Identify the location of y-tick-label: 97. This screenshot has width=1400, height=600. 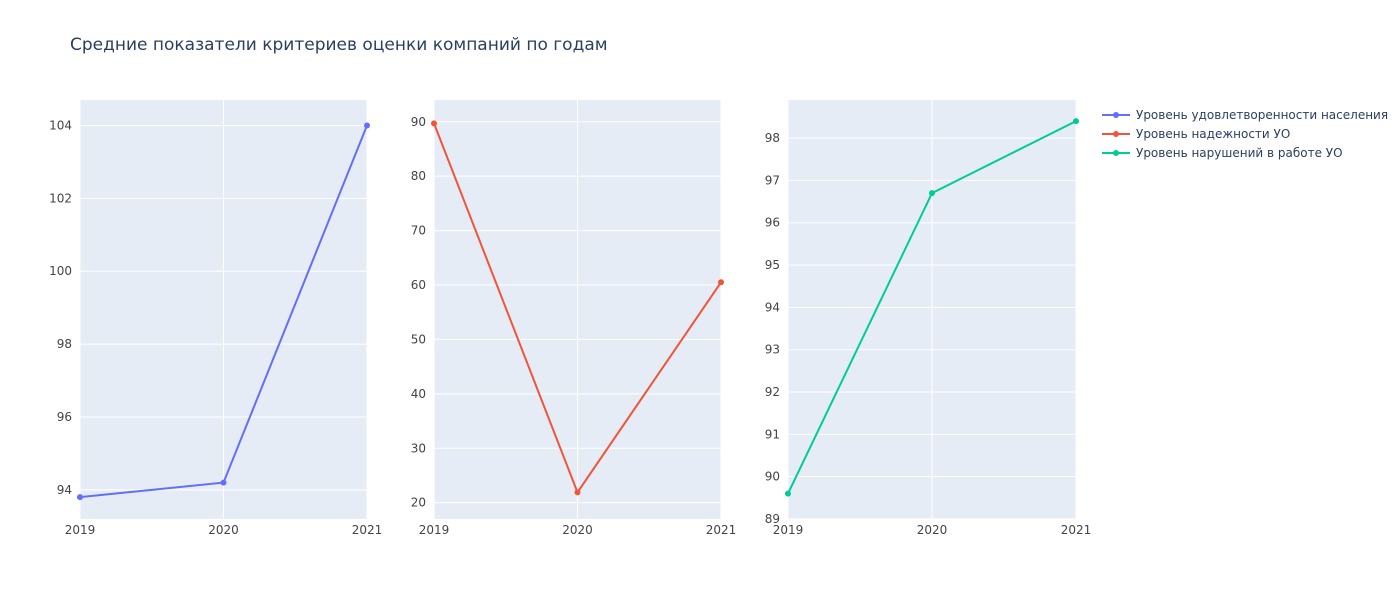
(772, 180).